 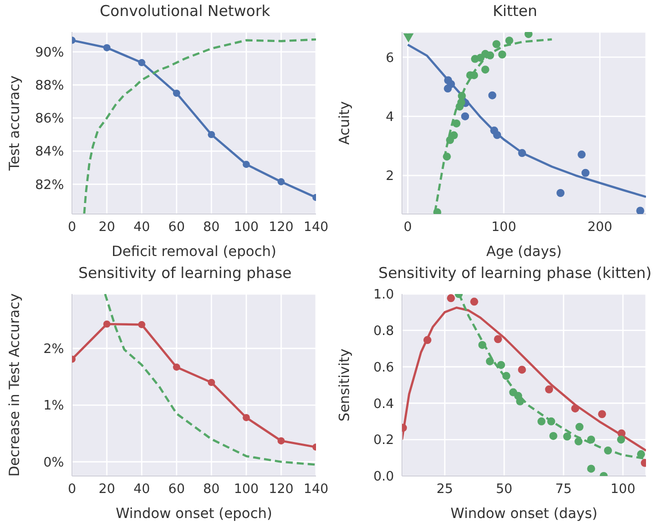 What do you see at coordinates (504, 490) in the screenshot?
I see `x-tick-label: 50` at bounding box center [504, 490].